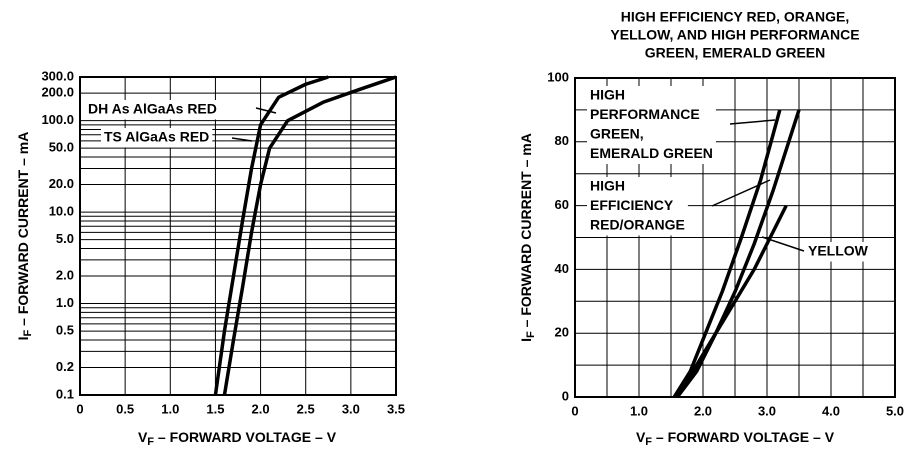  What do you see at coordinates (65, 366) in the screenshot?
I see `y-tick-label: 0.2` at bounding box center [65, 366].